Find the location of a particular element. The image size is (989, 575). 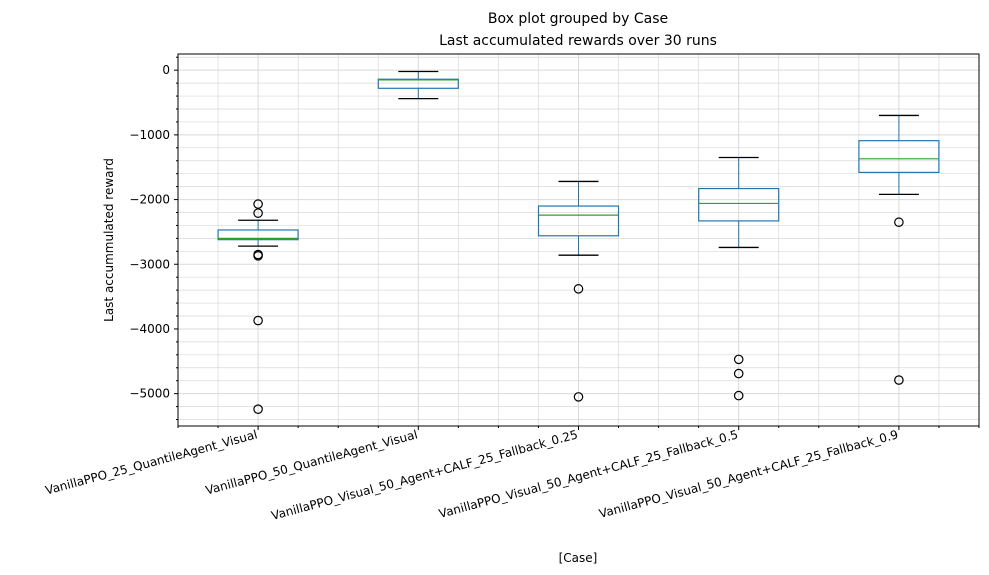

chart-subtitle: Last accumulated rewards over 30 runs is located at coordinates (578, 41).